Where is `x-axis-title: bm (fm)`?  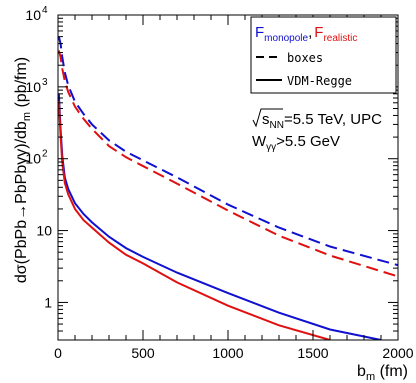 x-axis-title: bm (fm) is located at coordinates (382, 373).